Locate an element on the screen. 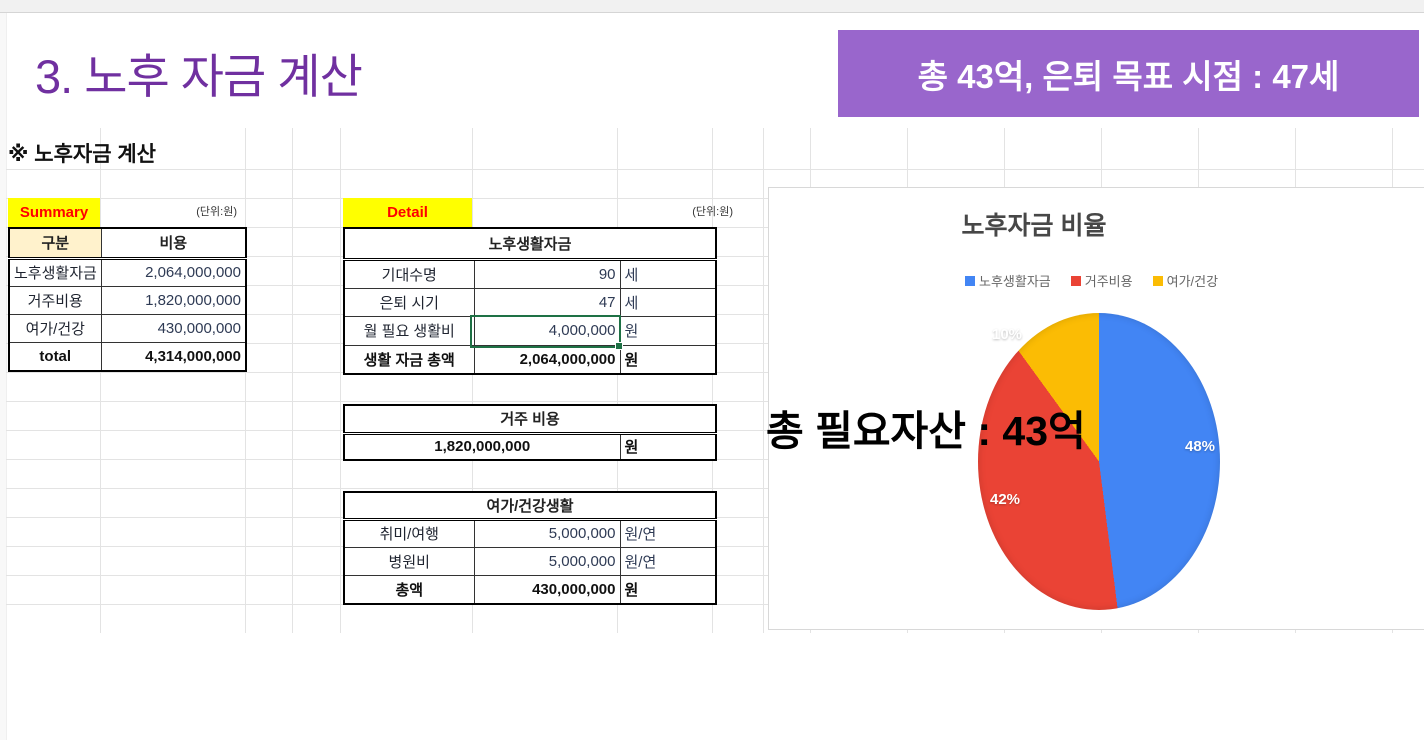  summary-row-label: 거주비용 is located at coordinates (55, 300).